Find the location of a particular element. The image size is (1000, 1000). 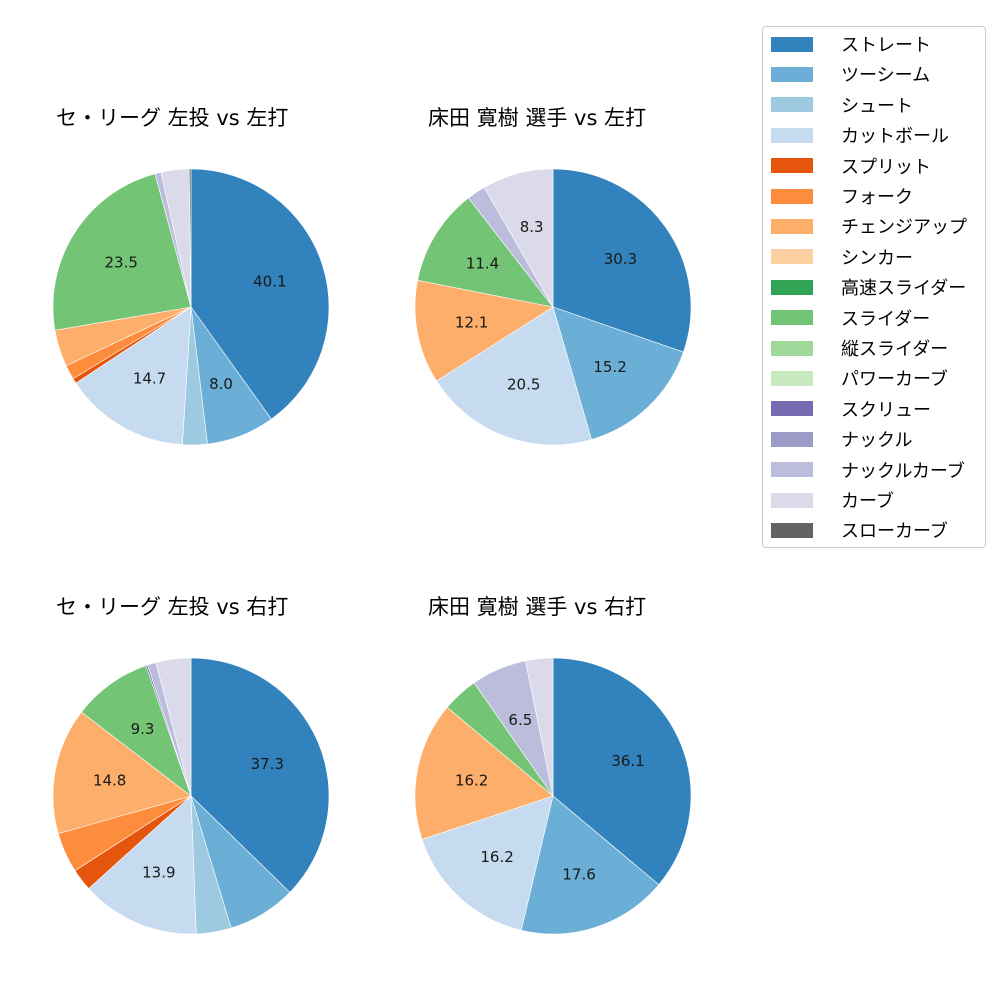

legend-item: スライダー is located at coordinates (851, 318).